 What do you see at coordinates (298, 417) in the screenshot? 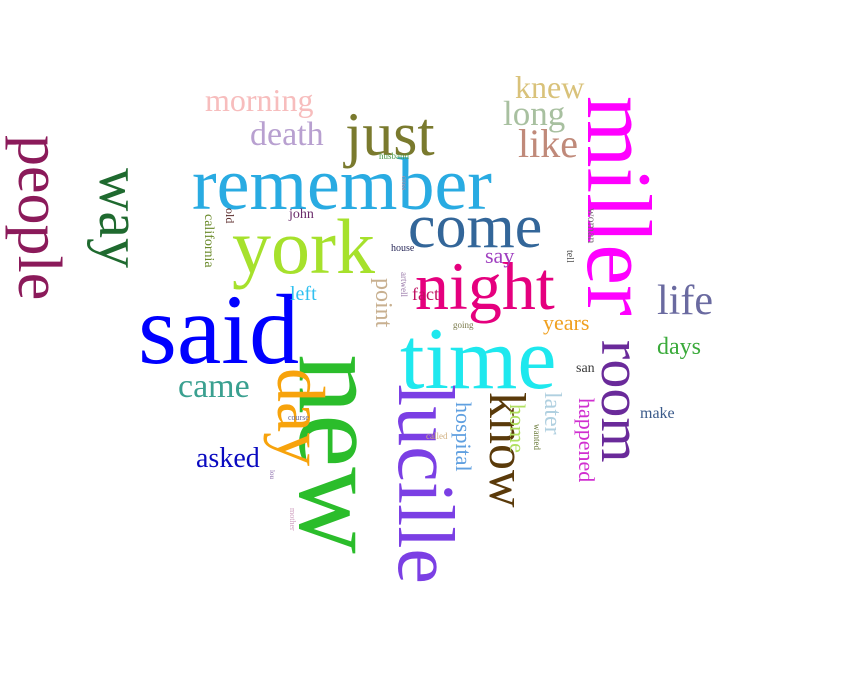
I see `word: course` at bounding box center [298, 417].